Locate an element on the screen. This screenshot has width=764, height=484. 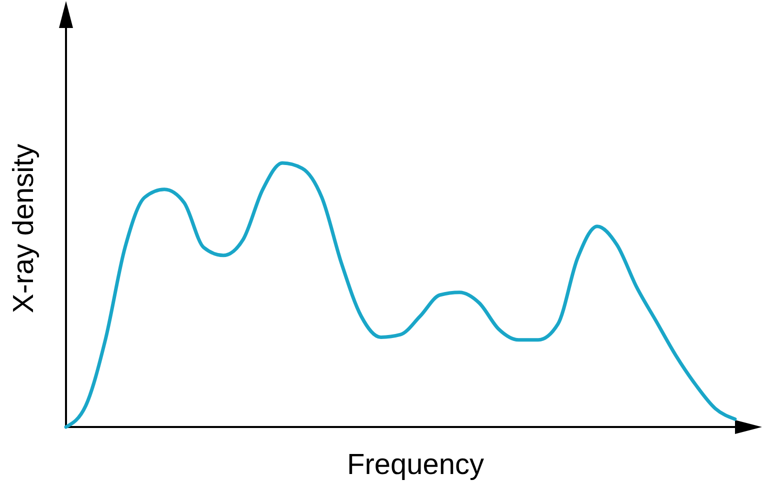
y-axis-title: X-ray density is located at coordinates (24, 228).